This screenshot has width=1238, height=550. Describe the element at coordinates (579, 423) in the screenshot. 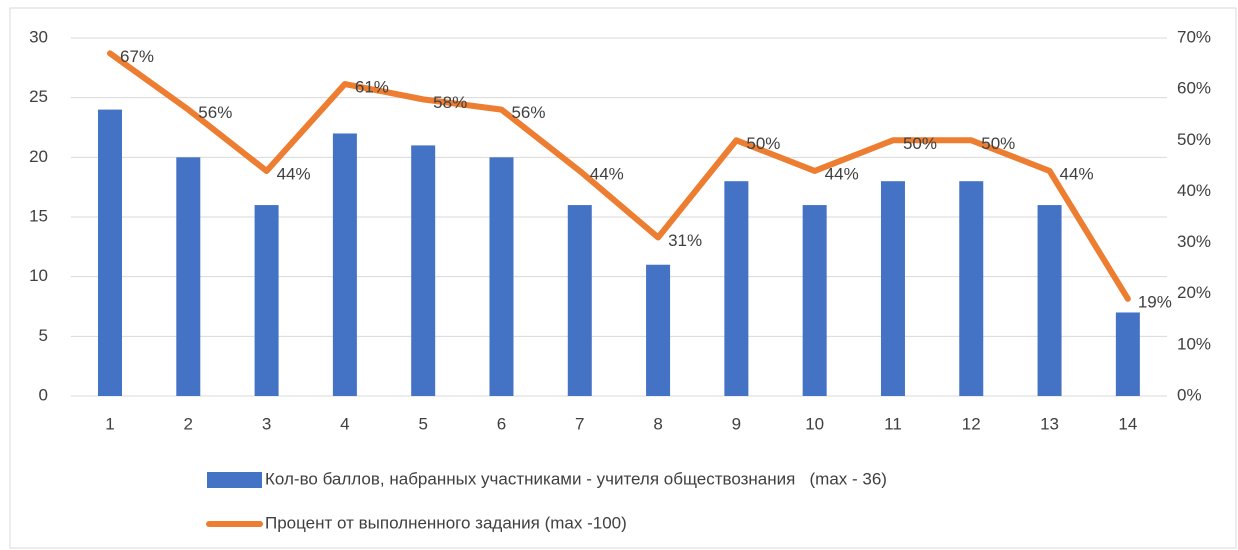

I see `x-tick-label: 7` at that location.